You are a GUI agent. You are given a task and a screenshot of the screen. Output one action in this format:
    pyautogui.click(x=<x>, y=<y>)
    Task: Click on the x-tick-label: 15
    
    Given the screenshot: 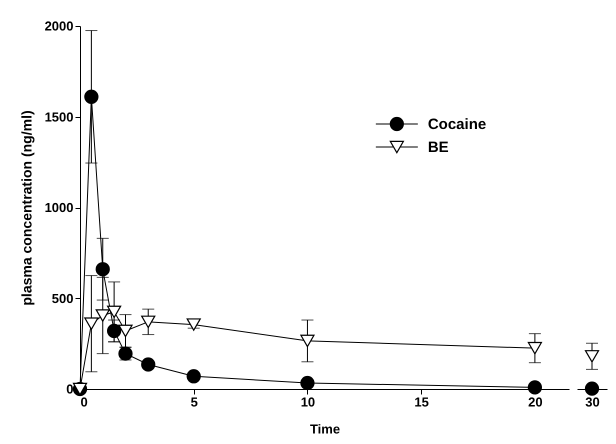 What is the action you would take?
    pyautogui.click(x=421, y=402)
    